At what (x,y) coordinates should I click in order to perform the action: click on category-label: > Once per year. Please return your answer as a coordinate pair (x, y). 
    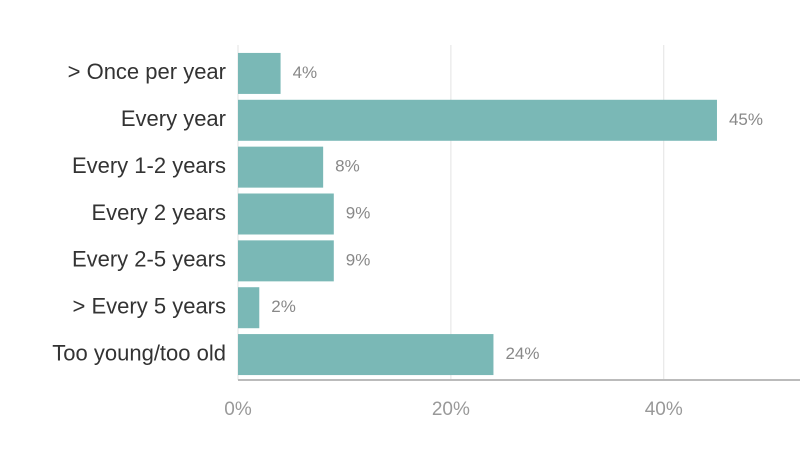
    Looking at the image, I should click on (147, 71).